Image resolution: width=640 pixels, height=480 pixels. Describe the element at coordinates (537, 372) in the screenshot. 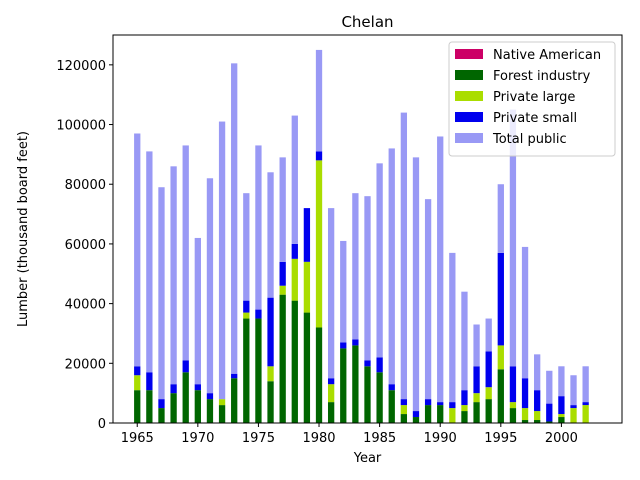

I see `bar-total-public-1998` at that location.